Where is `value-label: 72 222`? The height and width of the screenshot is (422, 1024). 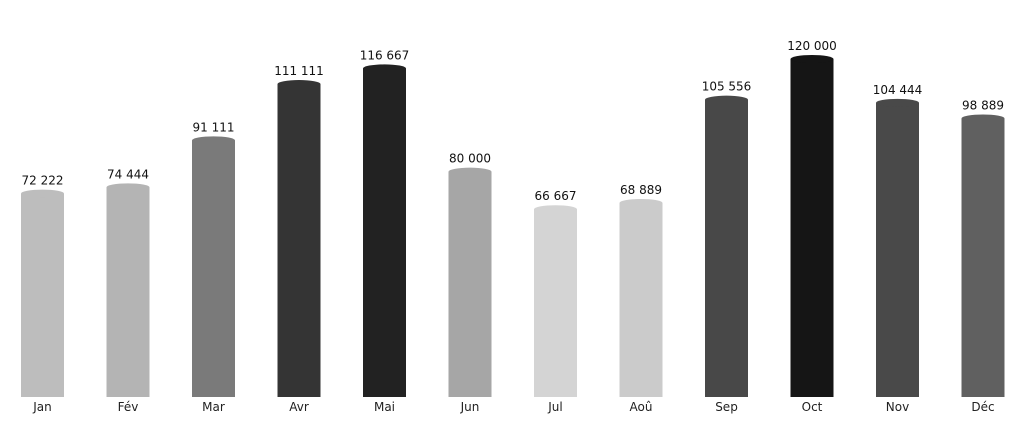 value-label: 72 222 is located at coordinates (43, 181).